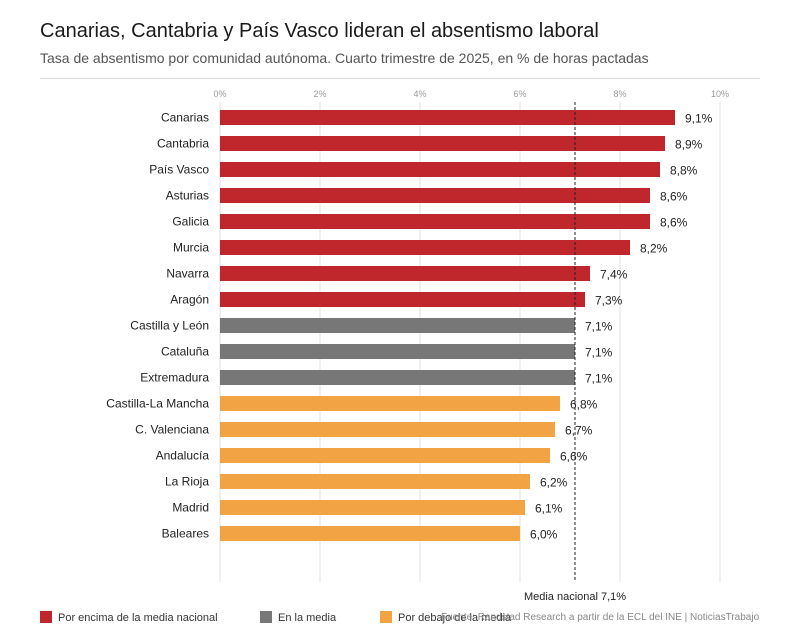 The height and width of the screenshot is (640, 800). Describe the element at coordinates (419, 94) in the screenshot. I see `x-tick-label: 4%` at that location.